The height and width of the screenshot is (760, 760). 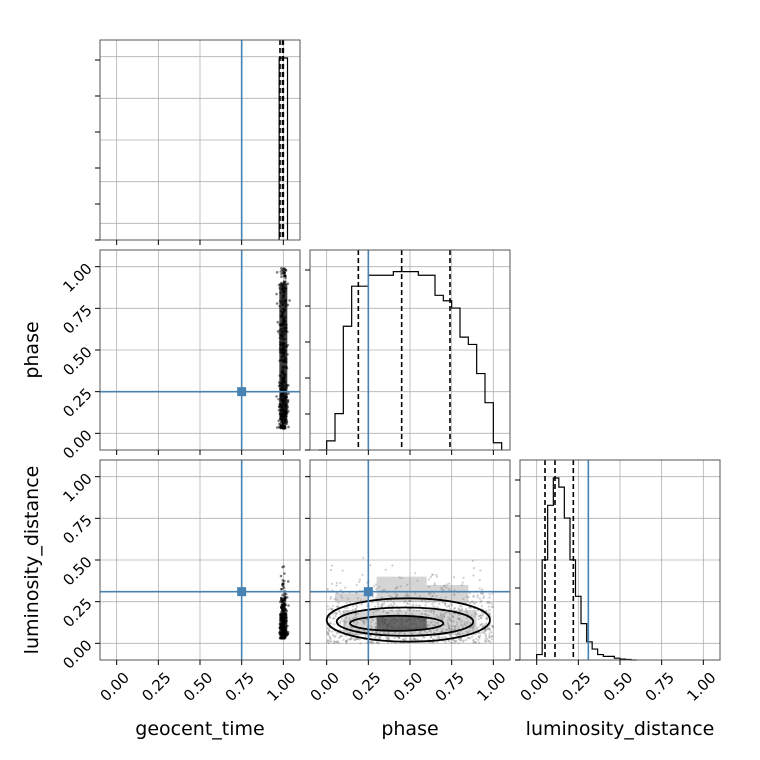 What do you see at coordinates (283, 348) in the screenshot?
I see `samples-geocent_time-phase` at bounding box center [283, 348].